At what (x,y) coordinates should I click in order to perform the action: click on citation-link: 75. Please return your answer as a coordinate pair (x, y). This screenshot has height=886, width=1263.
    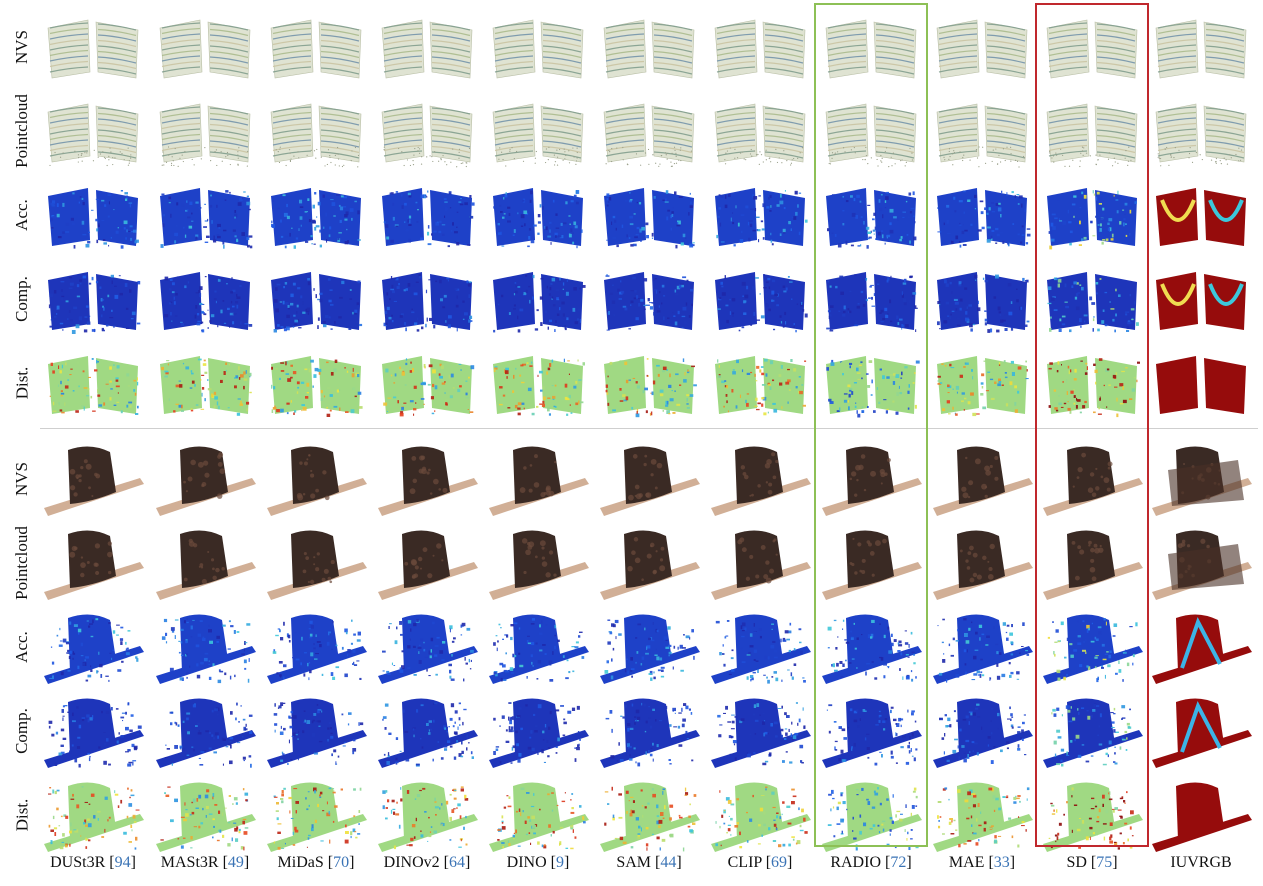
    Looking at the image, I should click on (1104, 862).